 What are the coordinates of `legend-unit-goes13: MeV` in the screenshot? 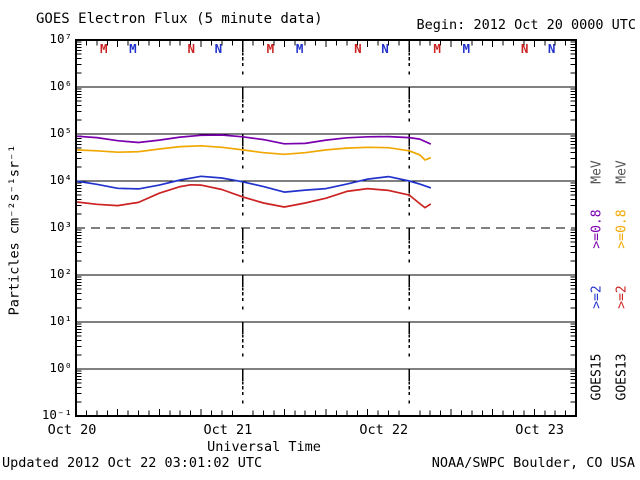 It's located at (622, 172).